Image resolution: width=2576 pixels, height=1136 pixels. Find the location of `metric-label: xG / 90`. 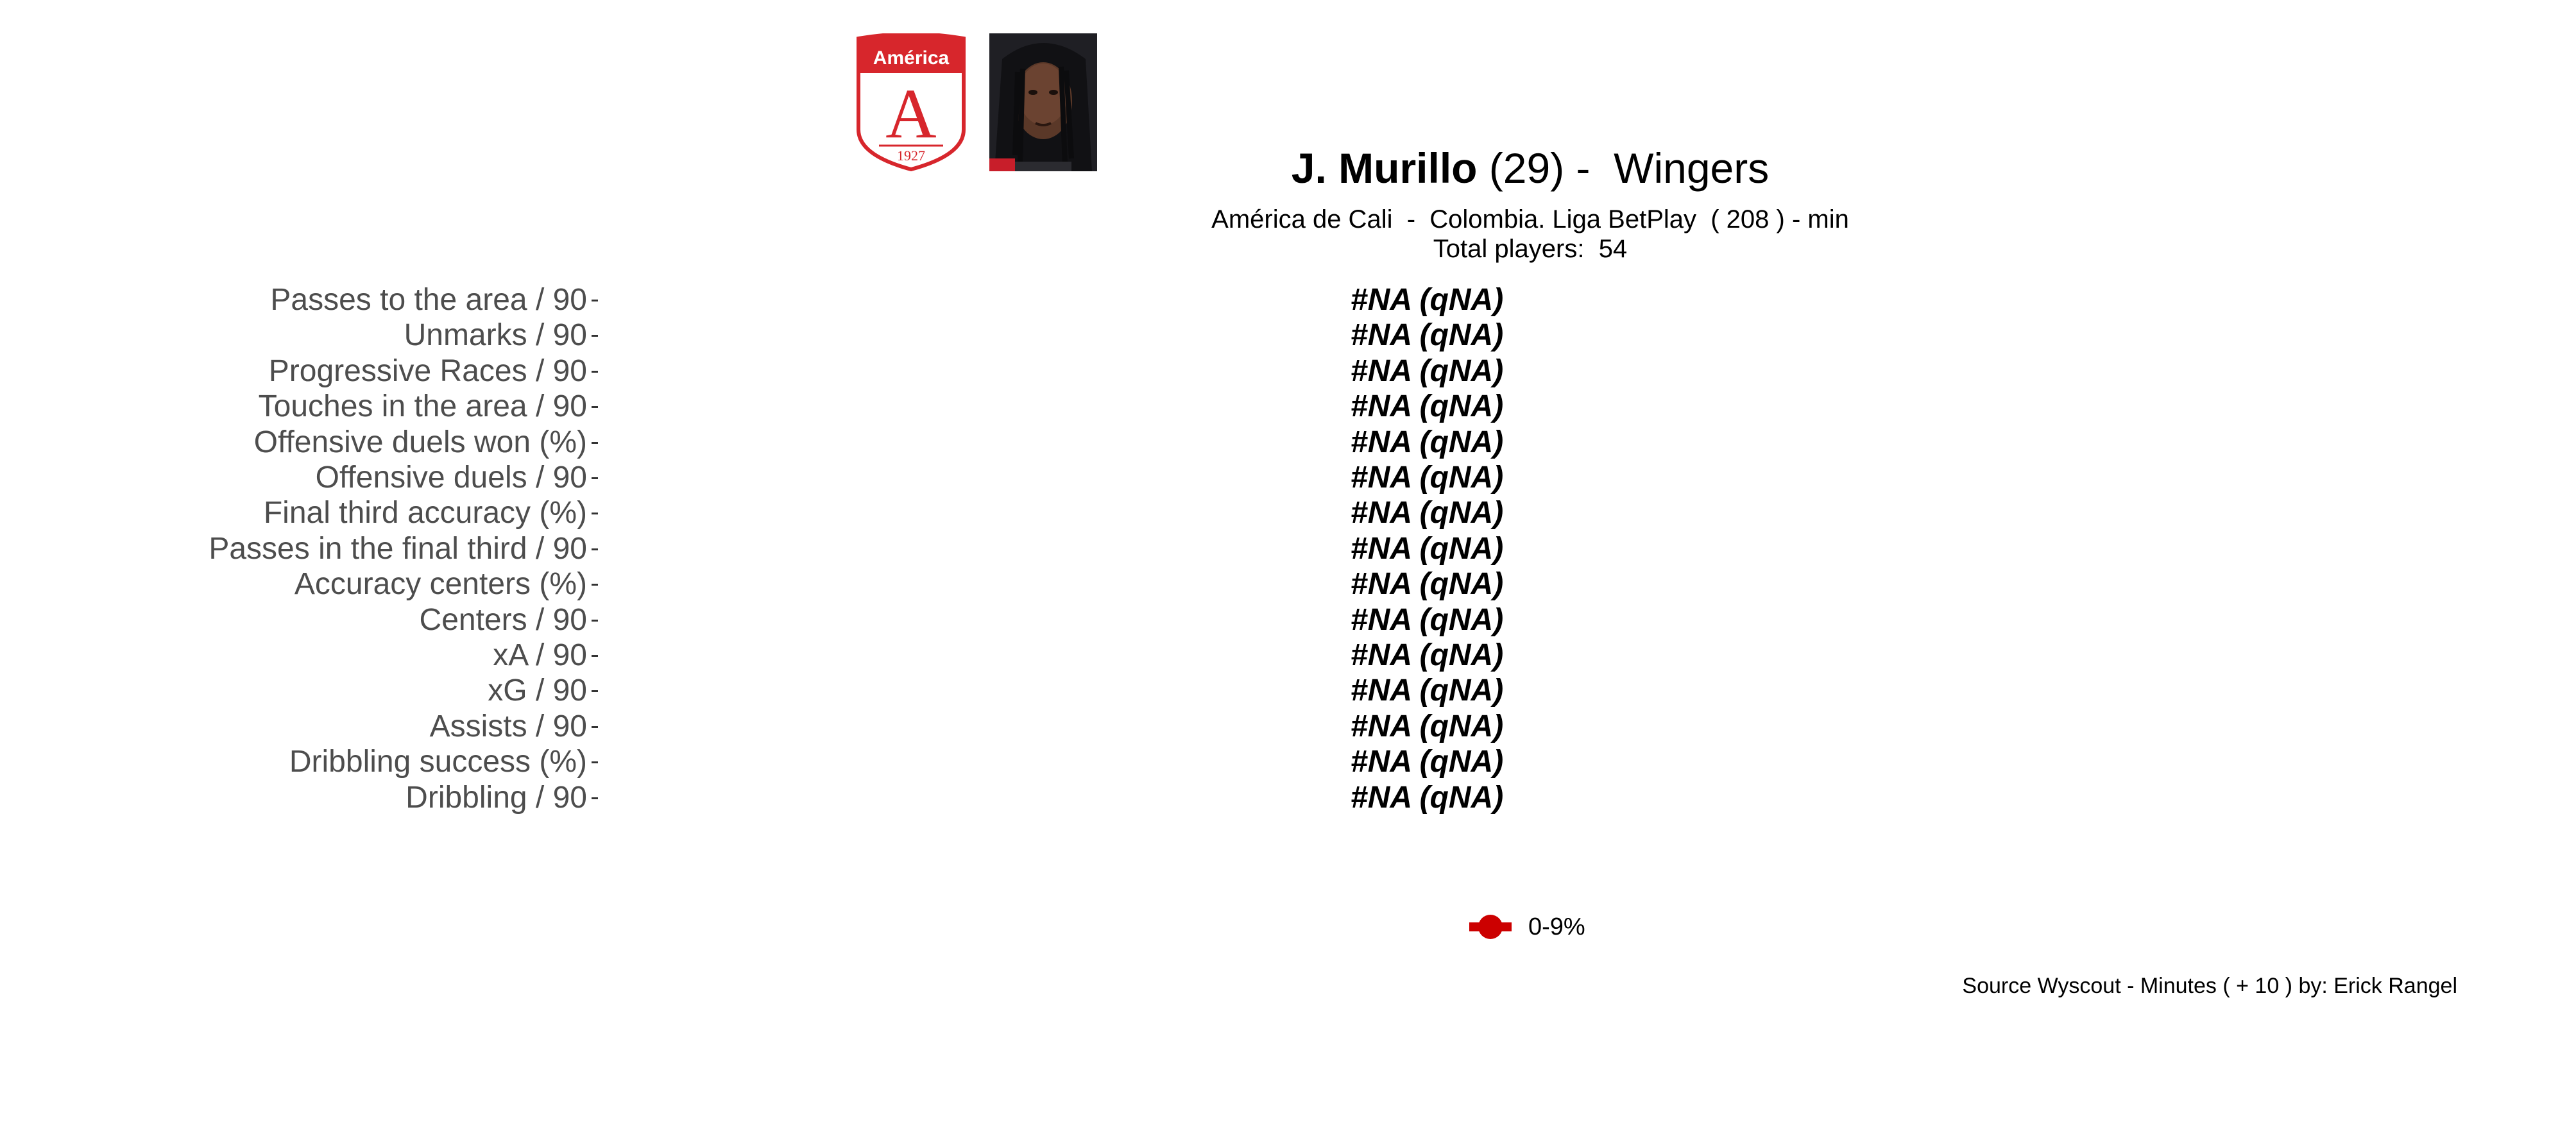

metric-label: xG / 90 is located at coordinates (537, 691).